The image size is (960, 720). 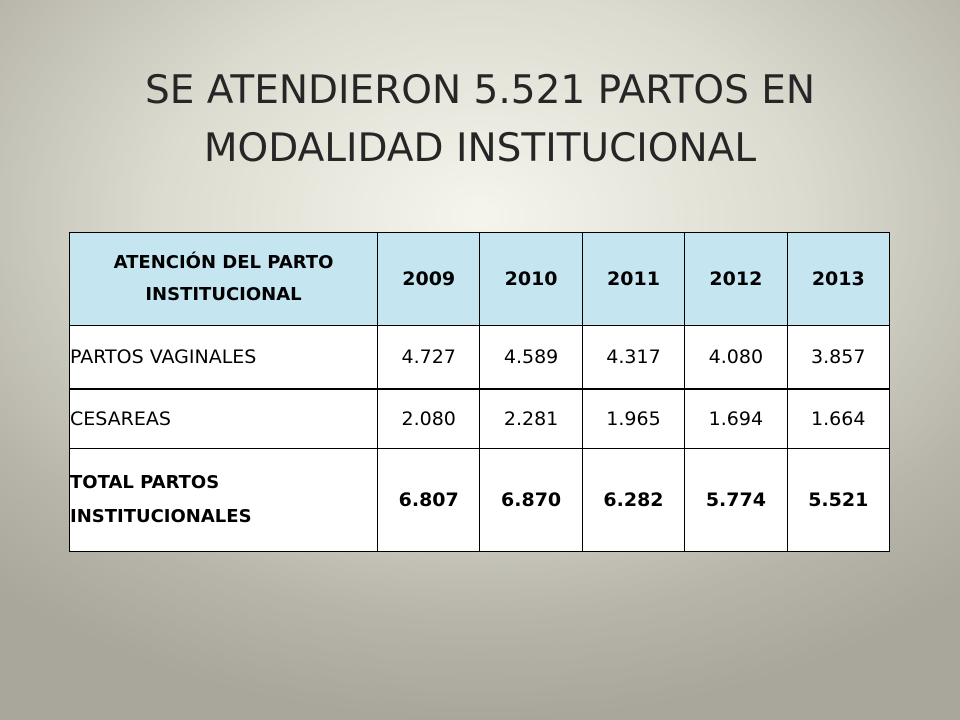 I want to click on header-year-2009: 2009, so click(x=428, y=279).